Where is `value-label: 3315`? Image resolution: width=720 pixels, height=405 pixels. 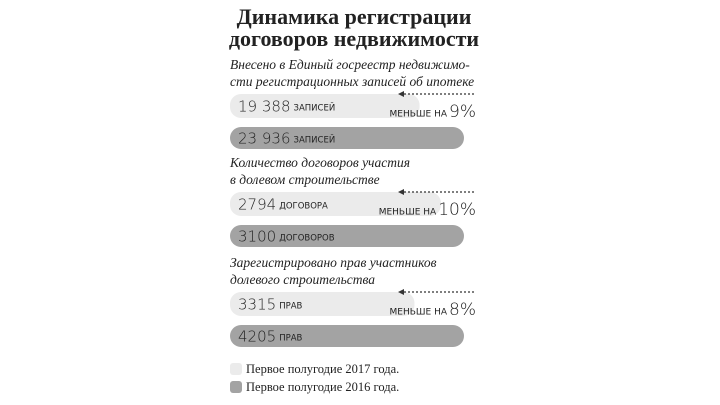 value-label: 3315 is located at coordinates (257, 305).